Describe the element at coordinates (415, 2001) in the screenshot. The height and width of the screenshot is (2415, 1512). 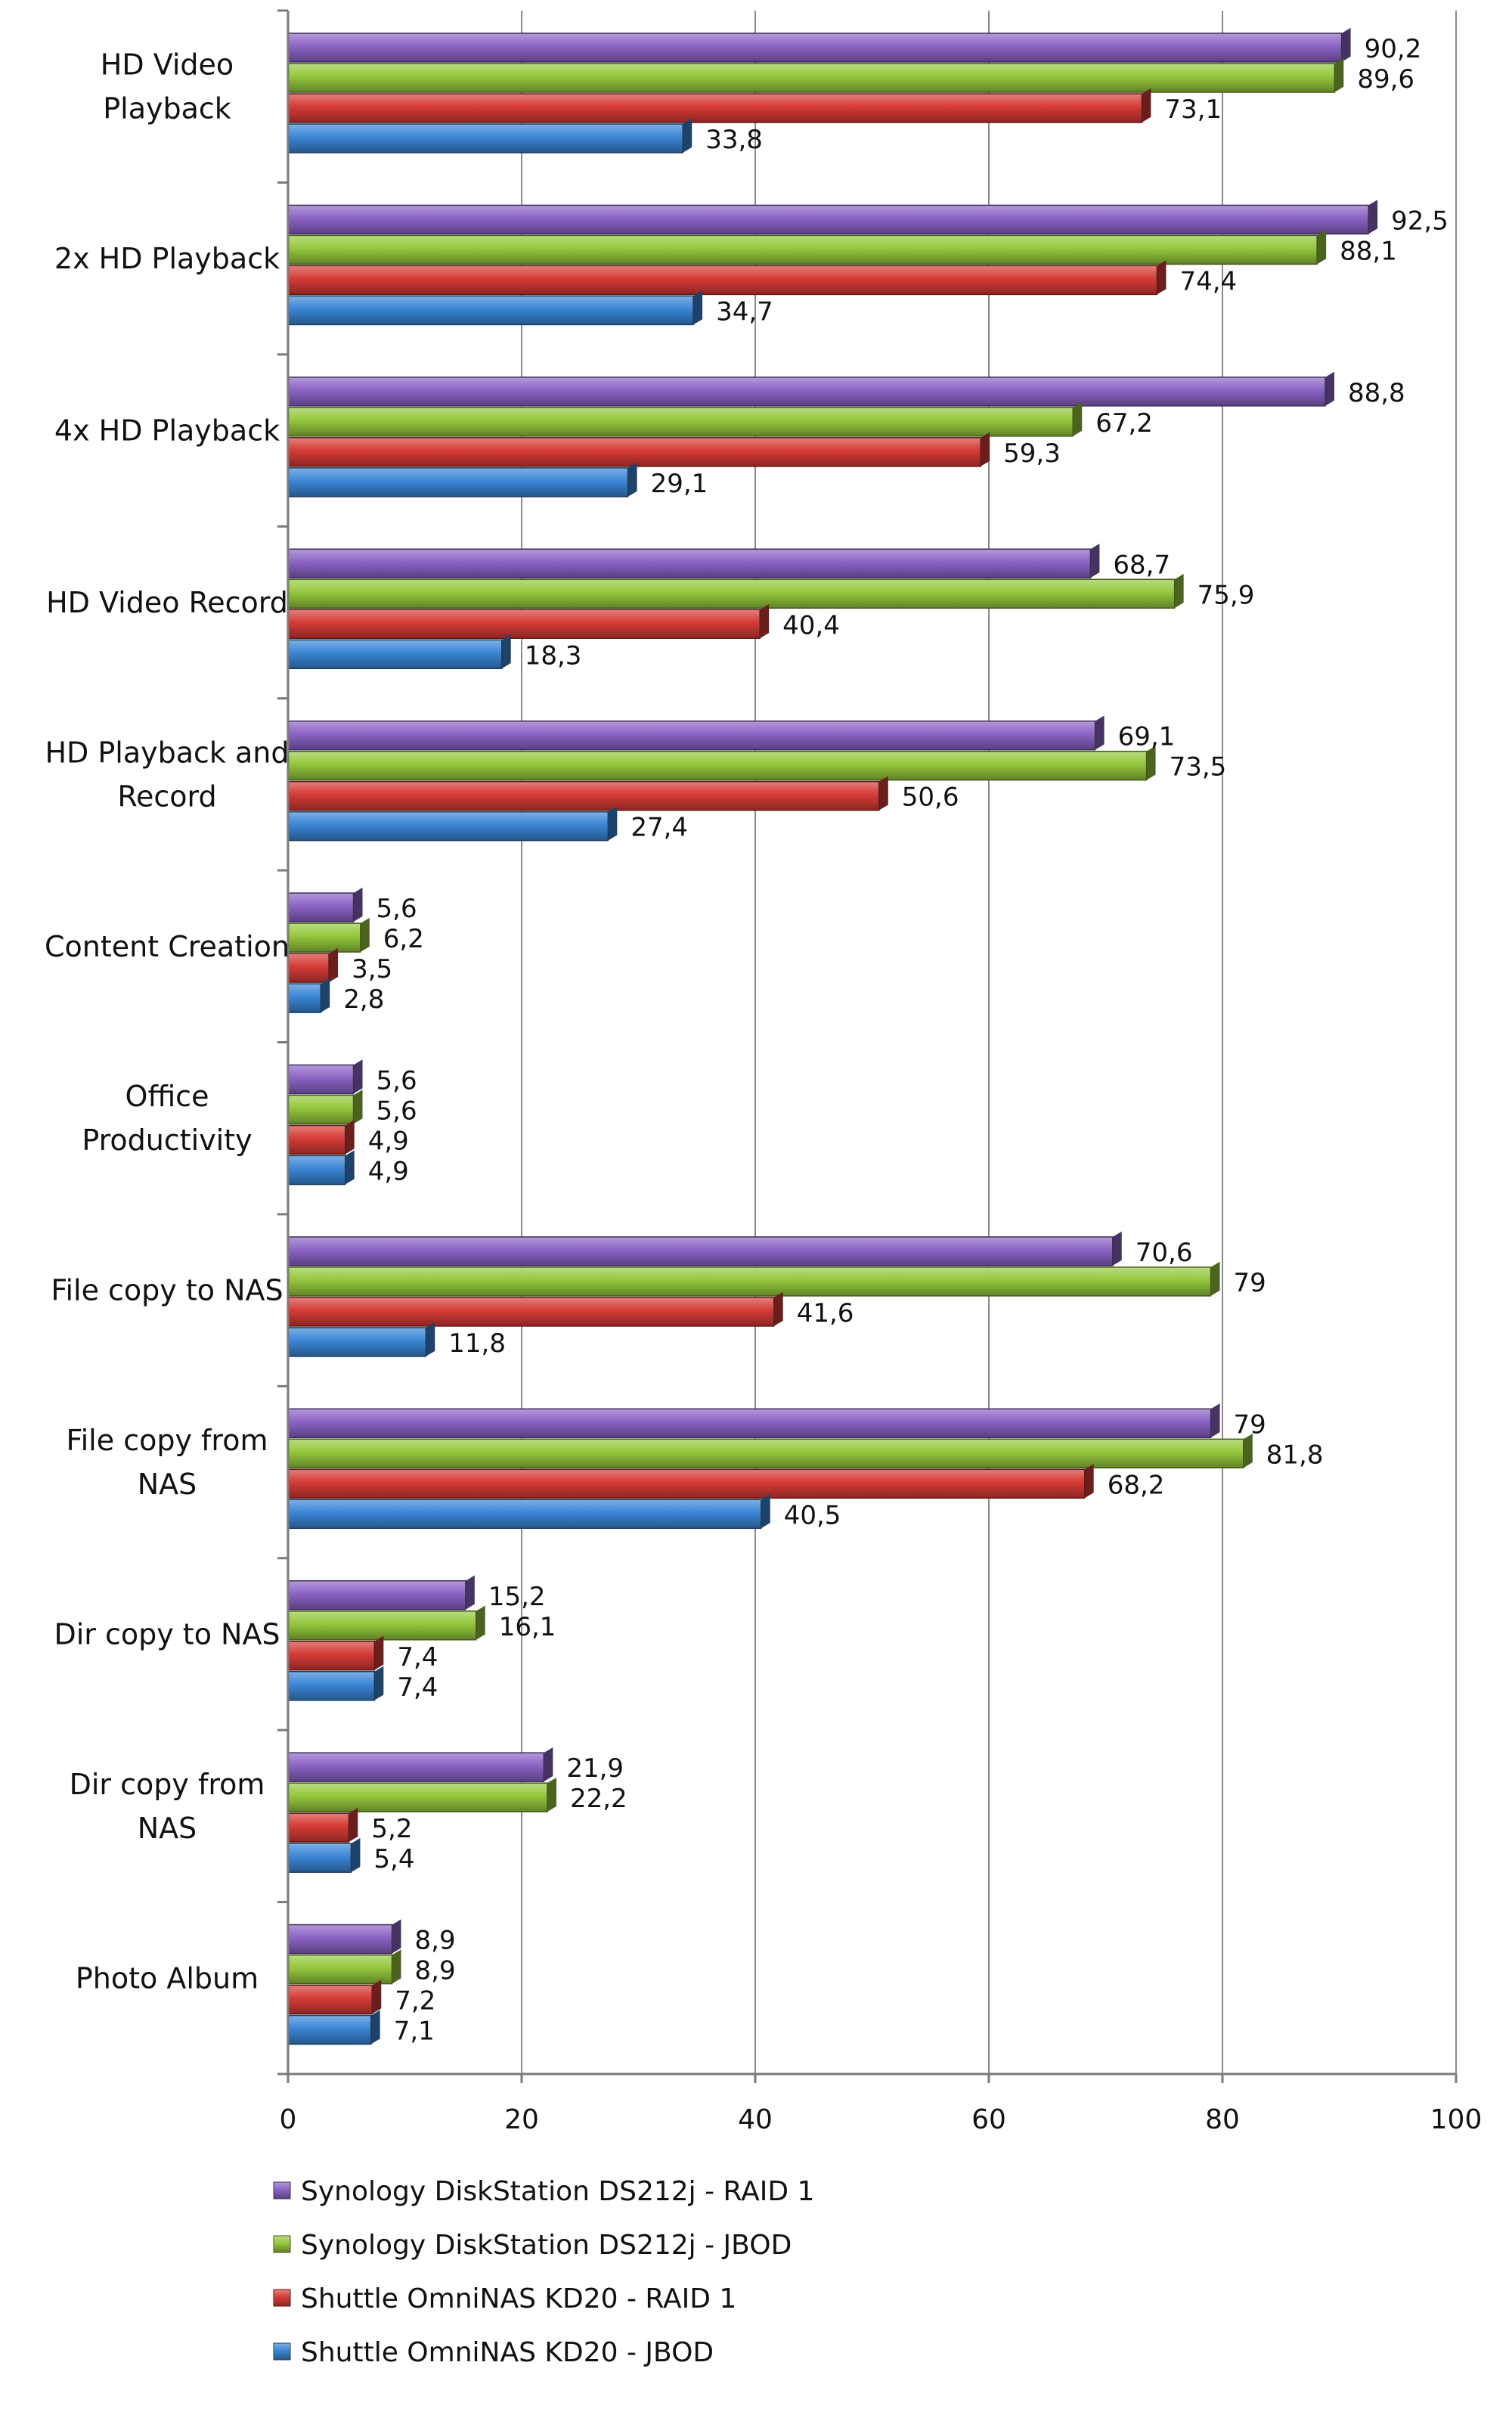
I see `value-label-11-2: 7,2` at that location.